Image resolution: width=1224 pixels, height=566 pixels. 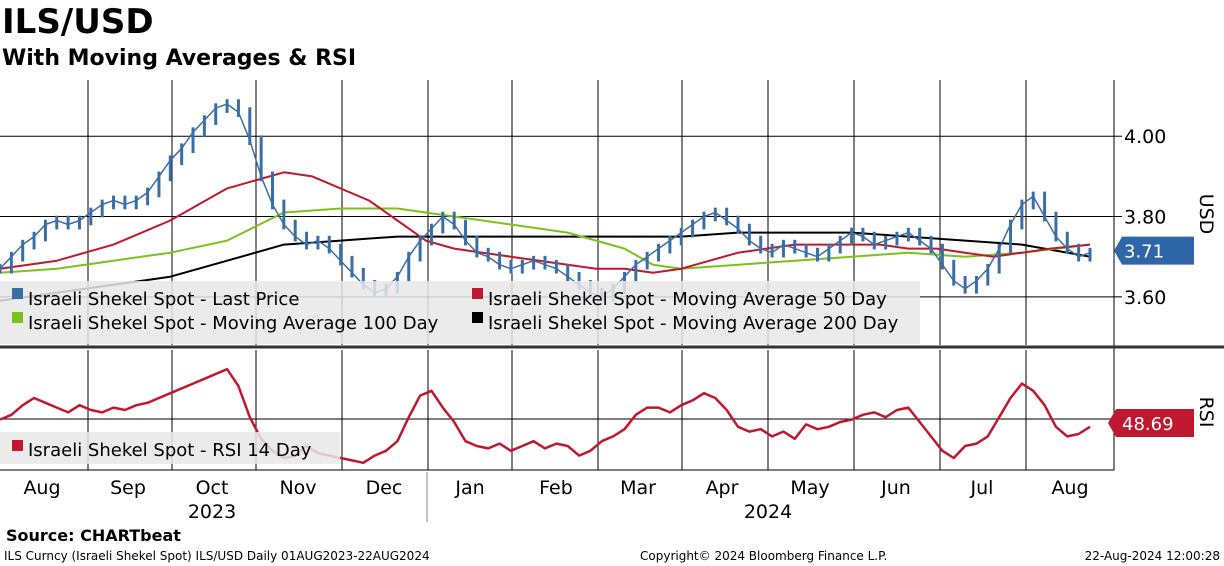 What do you see at coordinates (384, 488) in the screenshot?
I see `x-tick-label: Dec` at bounding box center [384, 488].